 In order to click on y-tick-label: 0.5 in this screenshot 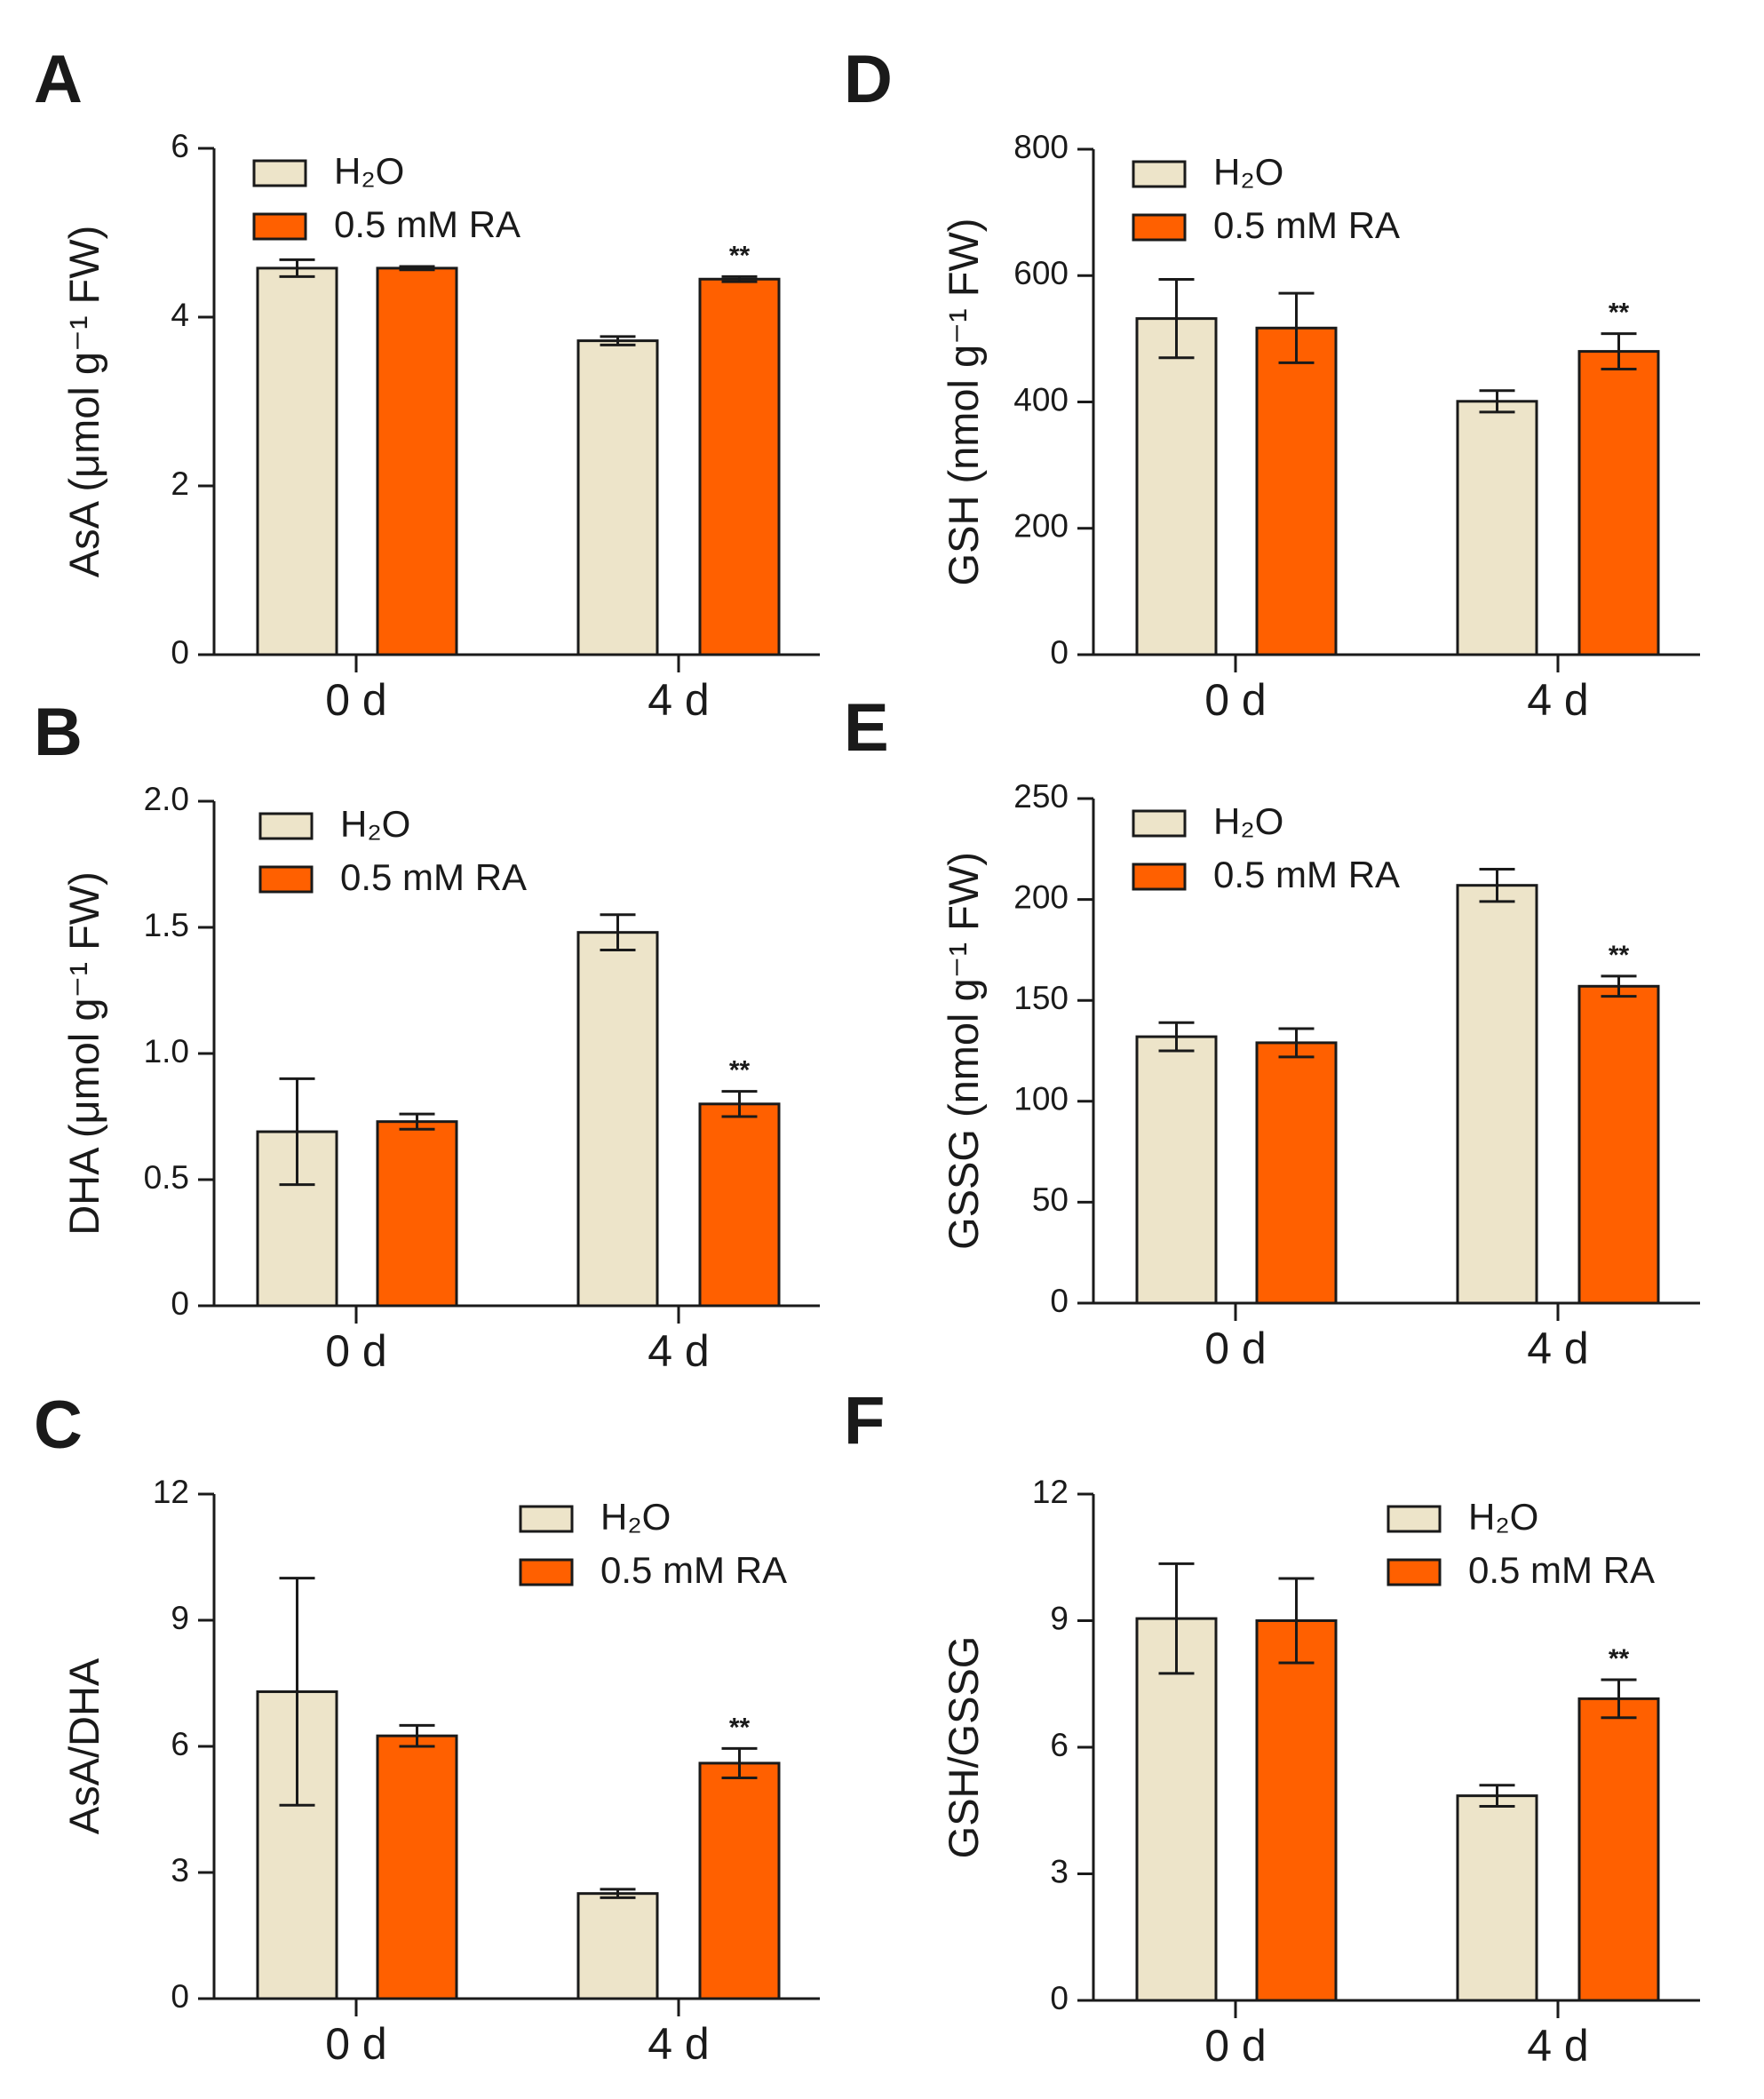, I will do `click(167, 1178)`.